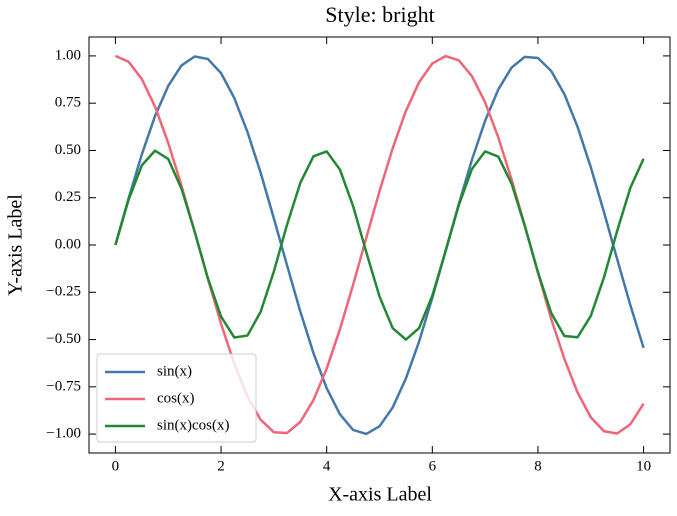 Image resolution: width=677 pixels, height=516 pixels. What do you see at coordinates (63, 339) in the screenshot?
I see `y-tick-label: −0.50` at bounding box center [63, 339].